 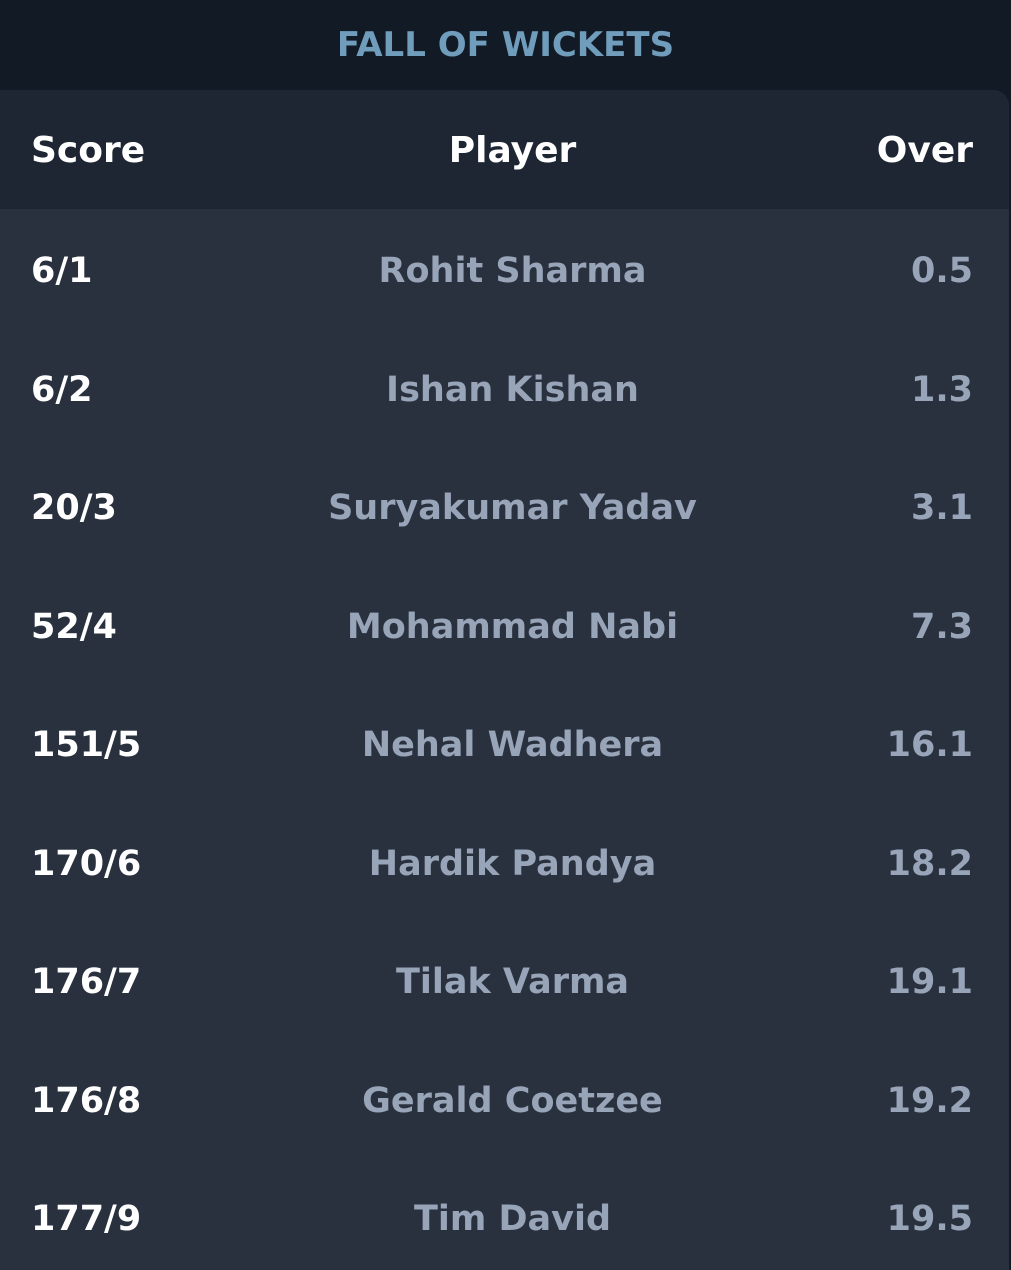 I want to click on wicket-over: 7.3, so click(x=941, y=626).